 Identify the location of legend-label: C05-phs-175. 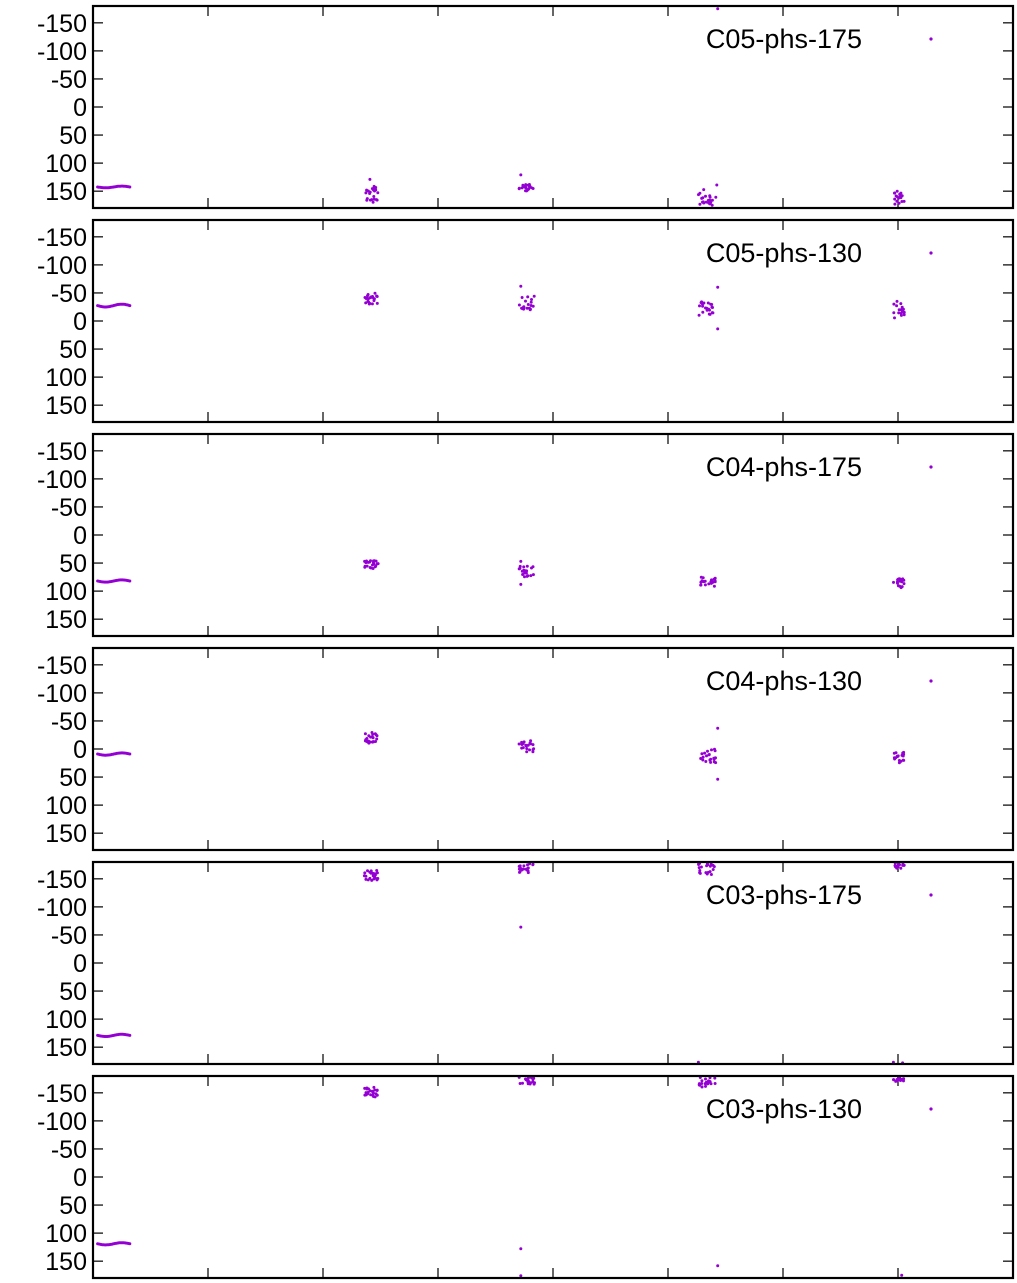
(784, 39).